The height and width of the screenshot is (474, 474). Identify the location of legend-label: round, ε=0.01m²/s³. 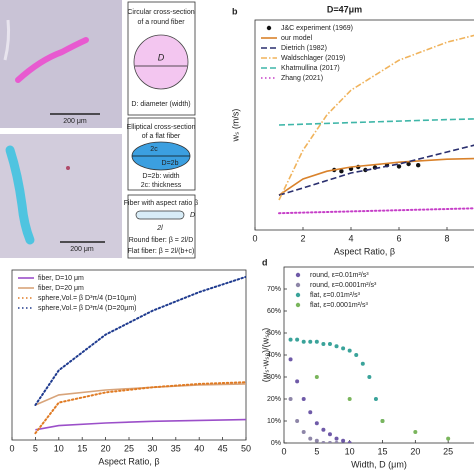
(339, 275).